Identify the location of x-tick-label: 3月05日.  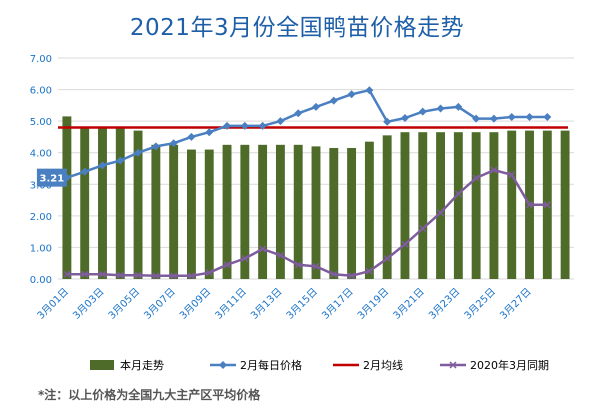
(124, 304).